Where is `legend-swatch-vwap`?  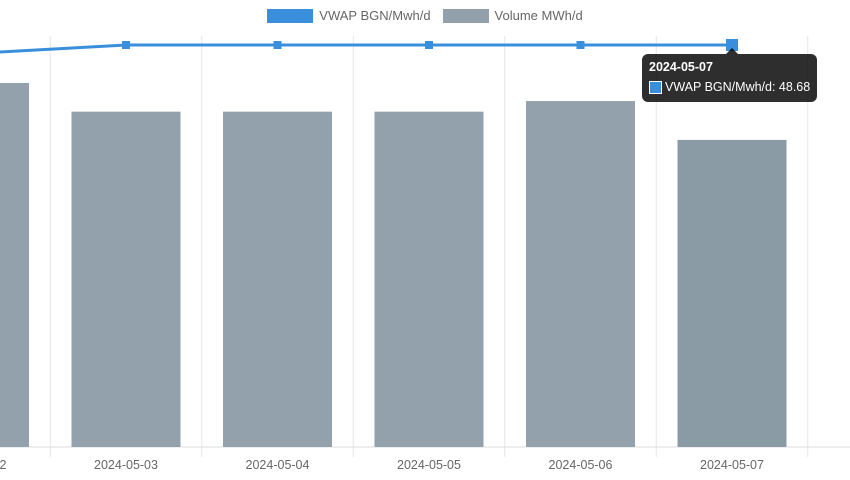 legend-swatch-vwap is located at coordinates (290, 15).